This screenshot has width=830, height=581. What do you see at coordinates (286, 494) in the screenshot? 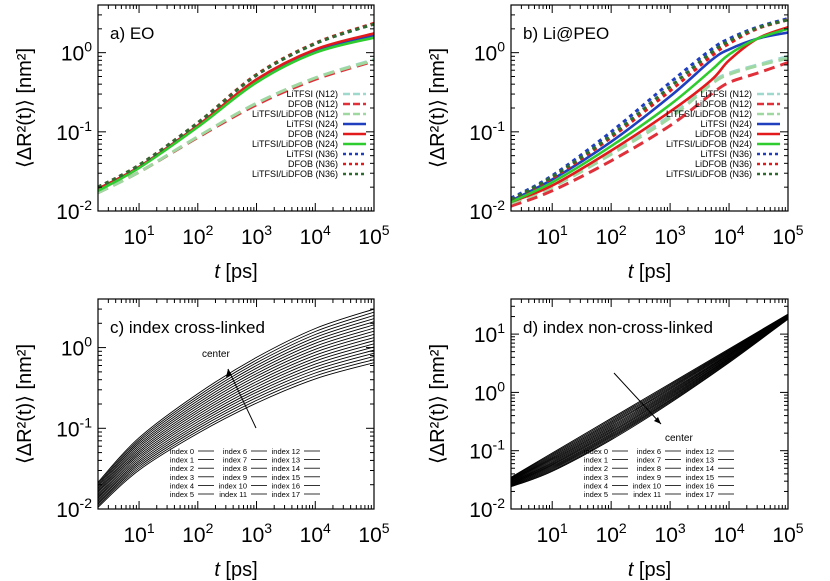
I see `legend-label: index 17` at bounding box center [286, 494].